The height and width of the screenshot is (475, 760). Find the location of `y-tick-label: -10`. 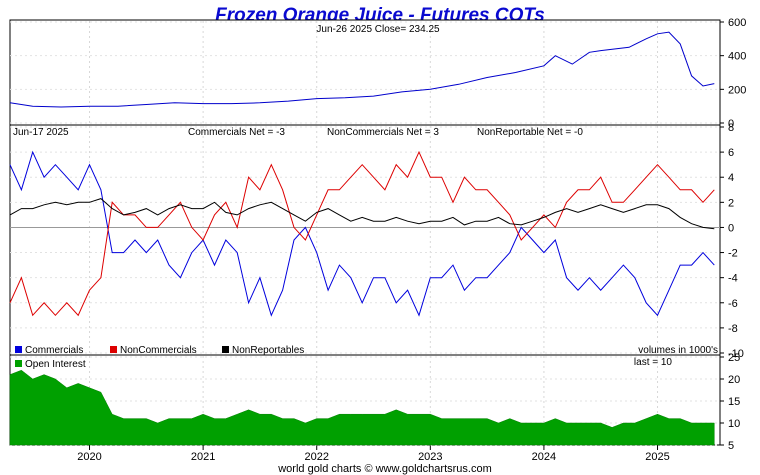

y-tick-label: -10 is located at coordinates (736, 354).